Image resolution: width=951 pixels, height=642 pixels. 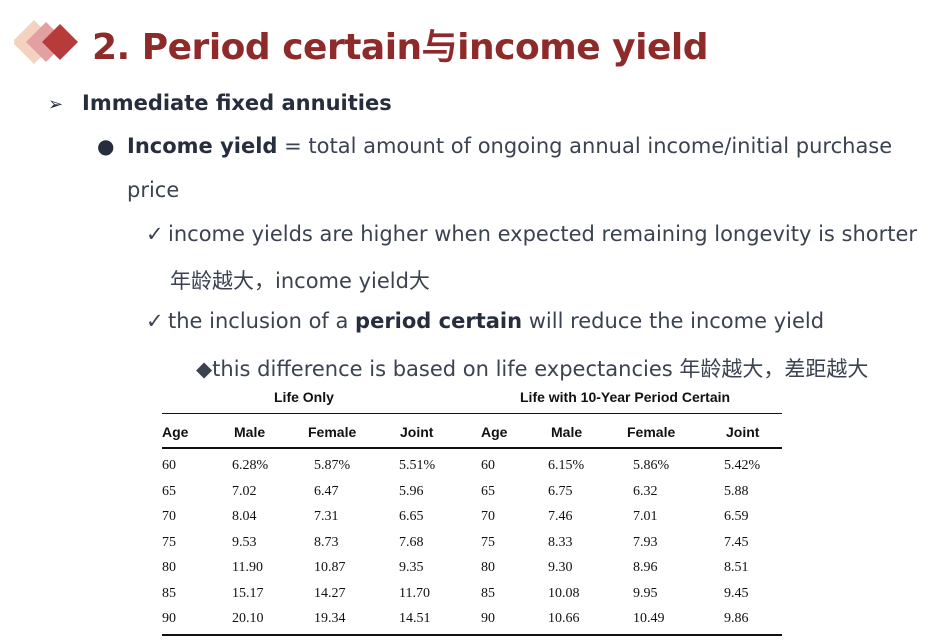 I want to click on table-cell: 5.87%, so click(x=332, y=465).